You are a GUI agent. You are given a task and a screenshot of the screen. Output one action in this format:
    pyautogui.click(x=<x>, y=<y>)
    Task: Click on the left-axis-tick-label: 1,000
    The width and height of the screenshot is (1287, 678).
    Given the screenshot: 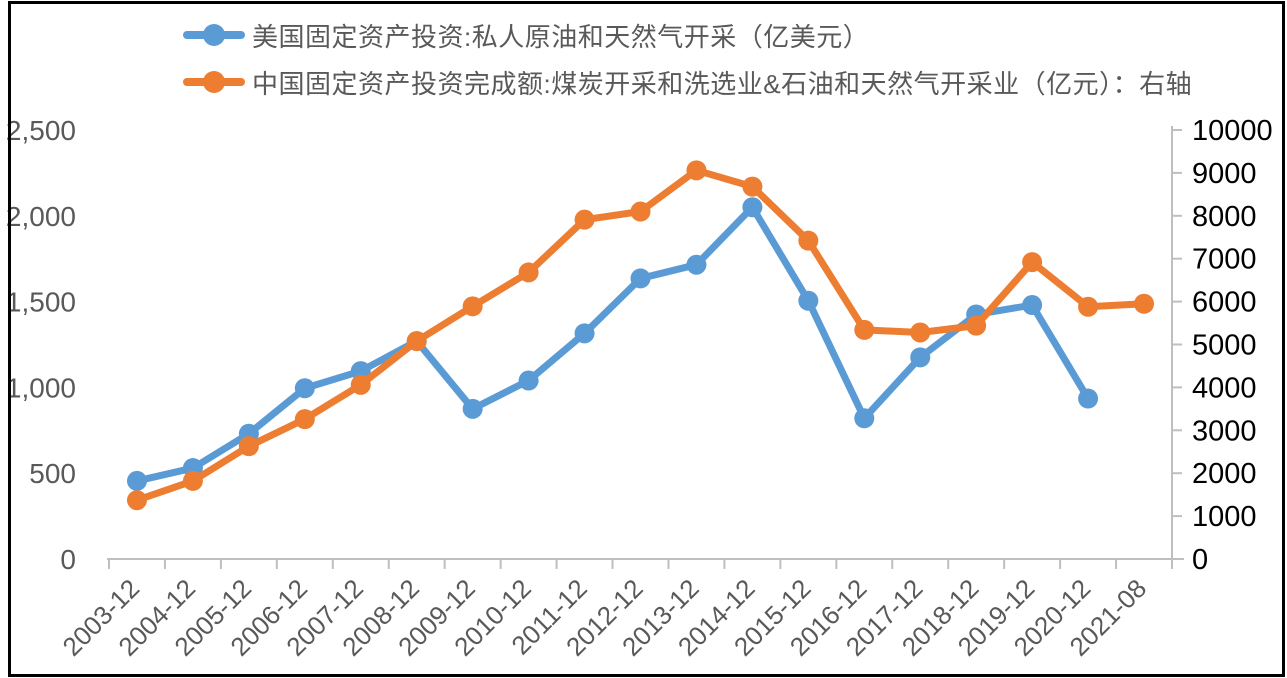 What is the action you would take?
    pyautogui.click(x=41, y=387)
    